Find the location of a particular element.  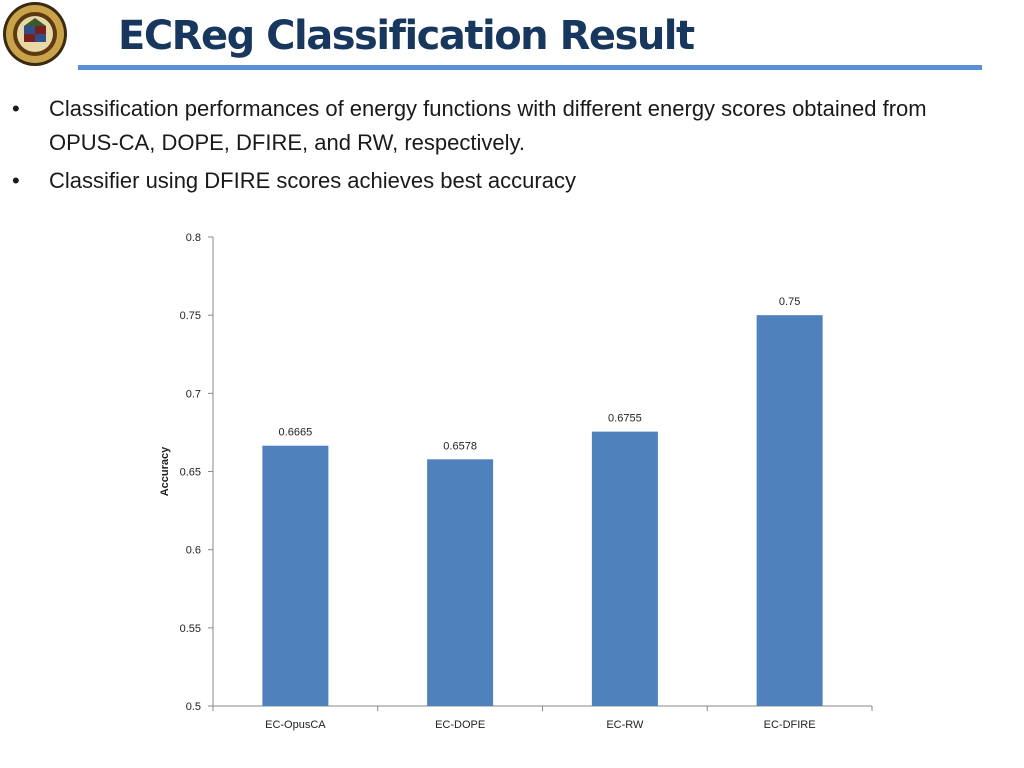

x-tick-label: EC-DOPE is located at coordinates (460, 725).